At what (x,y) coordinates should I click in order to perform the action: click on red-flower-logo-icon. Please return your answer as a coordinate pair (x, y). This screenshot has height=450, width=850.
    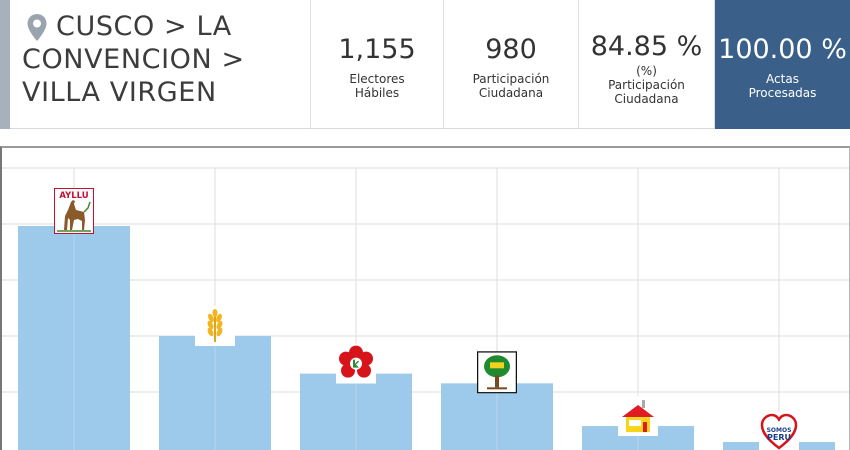
    Looking at the image, I should click on (356, 363).